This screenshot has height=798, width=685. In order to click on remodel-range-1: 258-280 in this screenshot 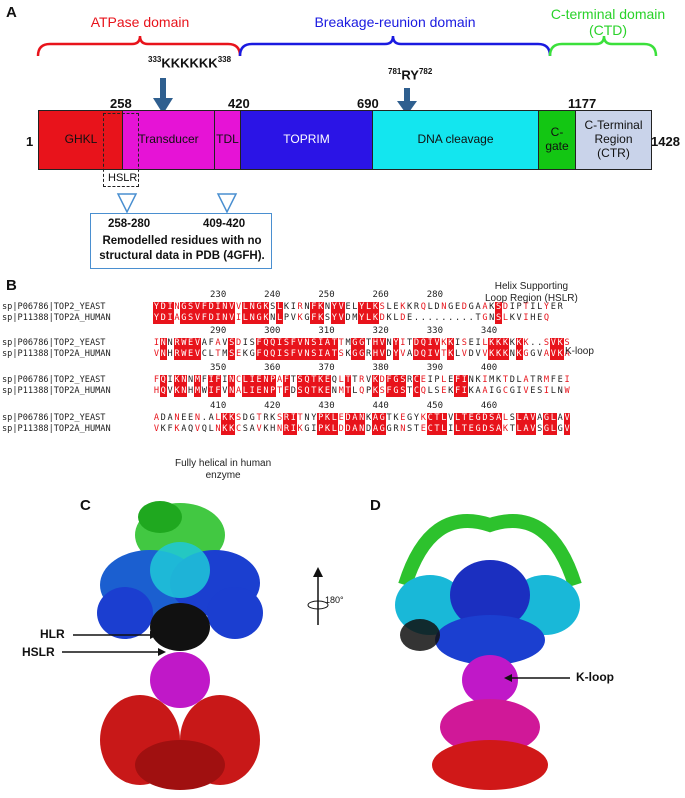, I will do `click(129, 224)`.